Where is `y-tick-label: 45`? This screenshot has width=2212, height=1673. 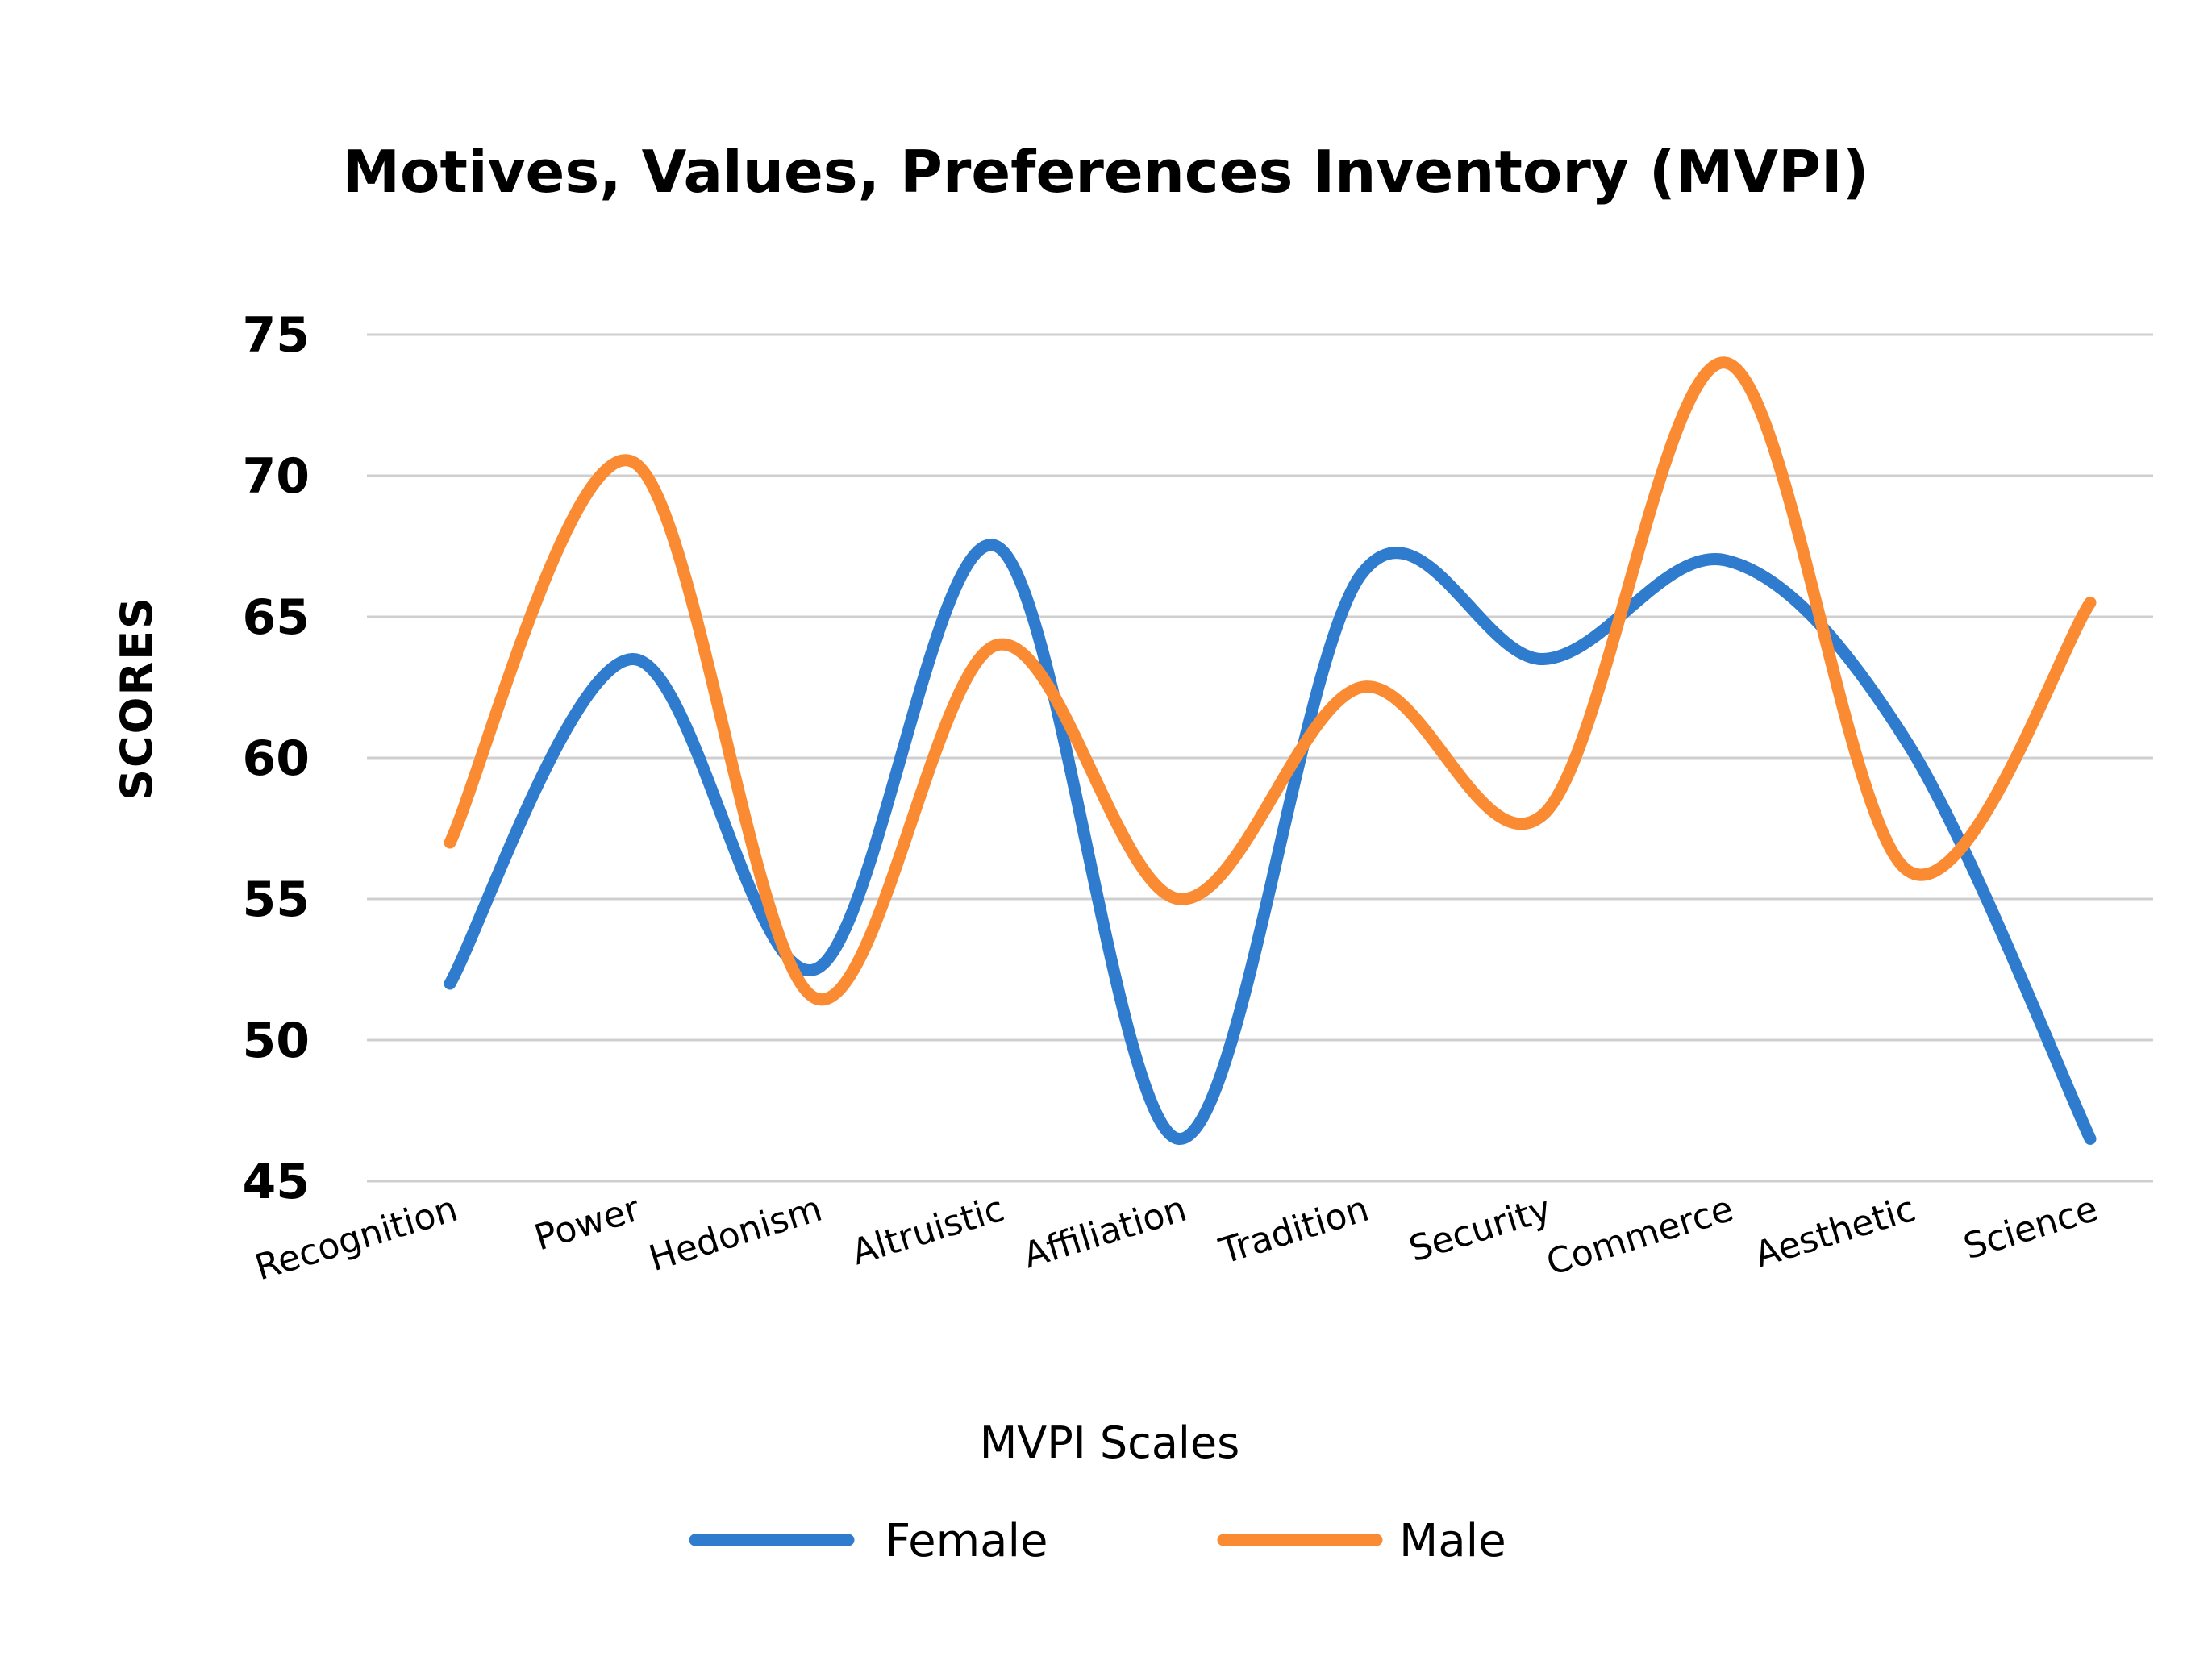
y-tick-label: 45 is located at coordinates (277, 1182).